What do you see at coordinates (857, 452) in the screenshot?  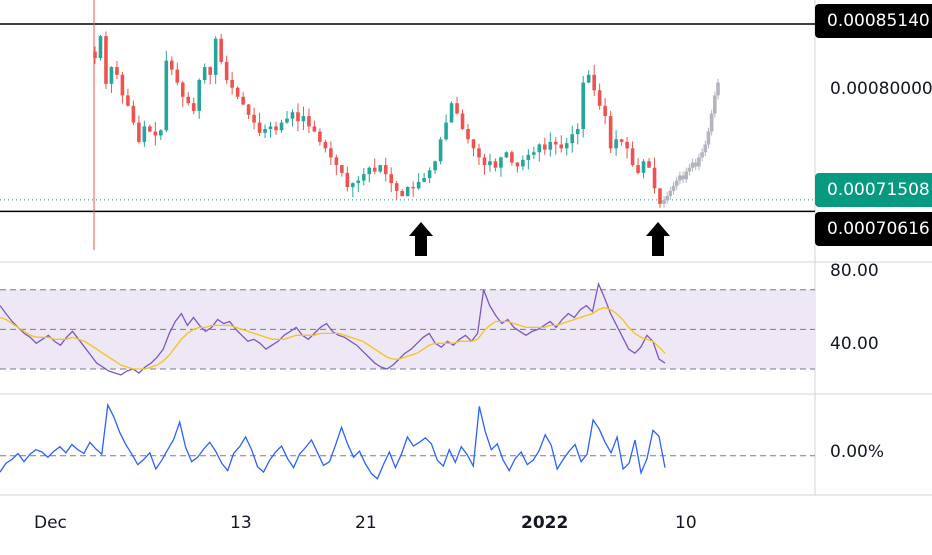 I see `oscillator-tick-label: 0.00%` at bounding box center [857, 452].